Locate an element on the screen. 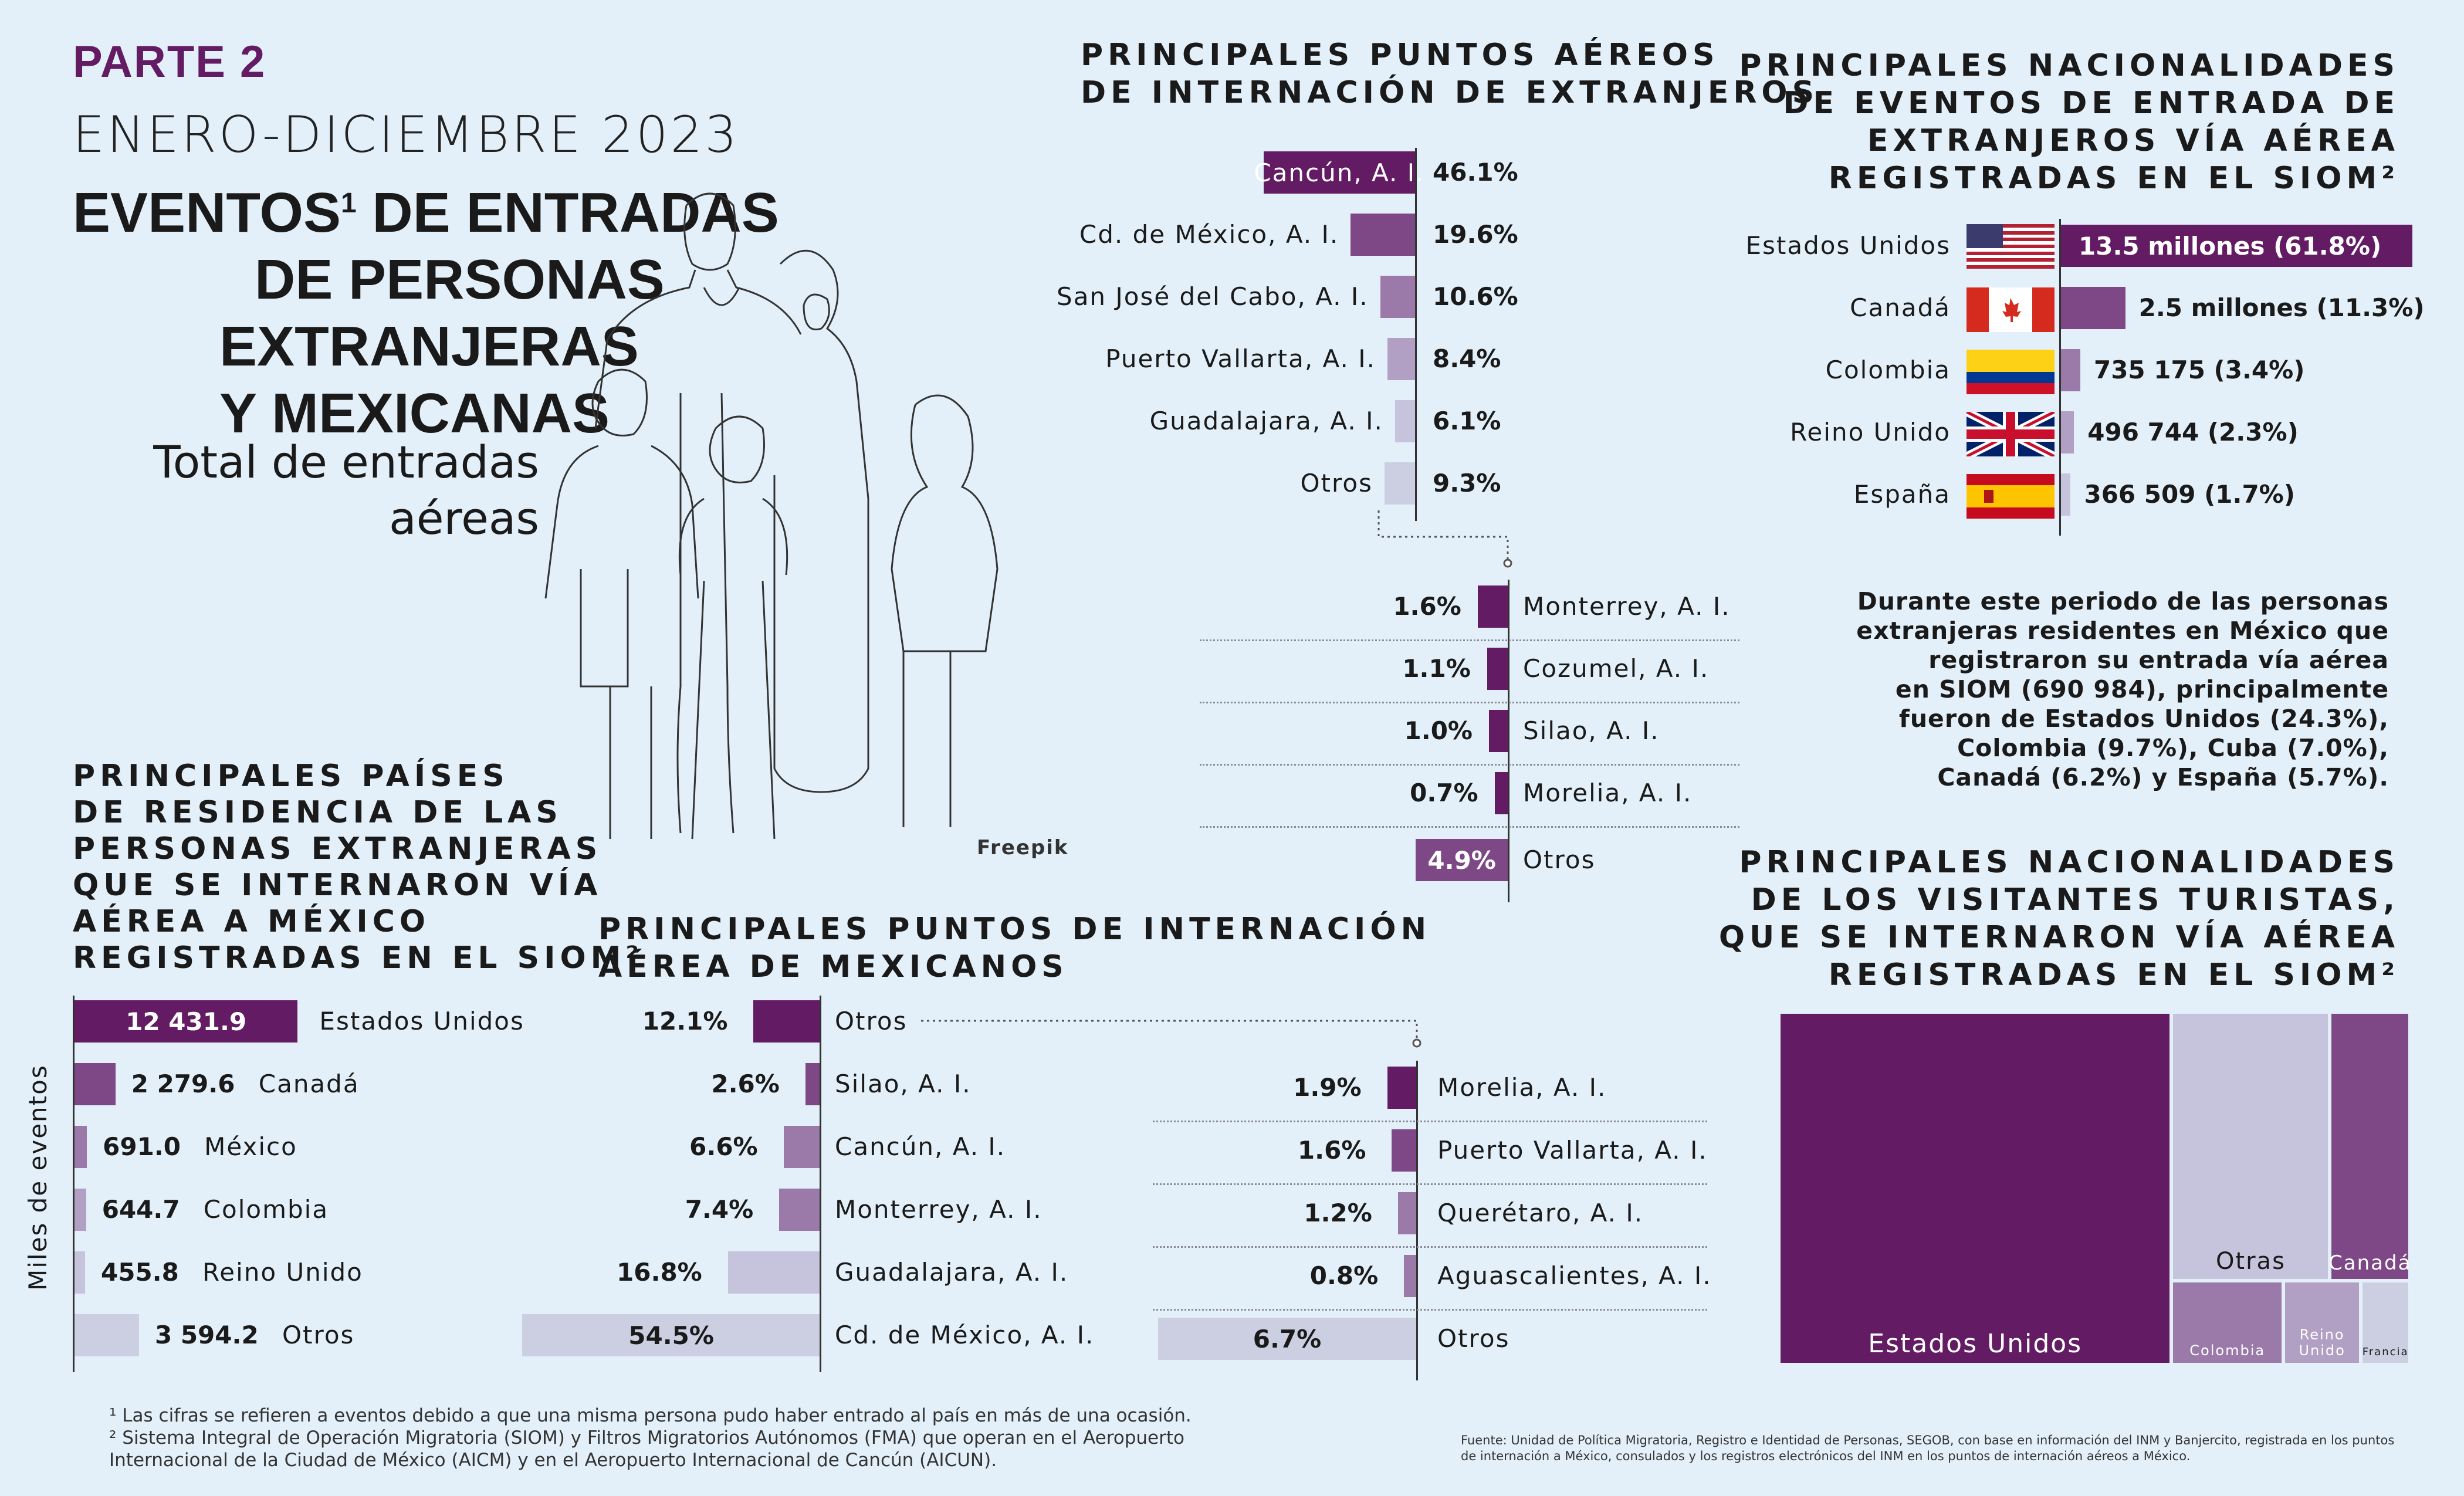 The image size is (2464, 1496). treemap-cell: Colombia is located at coordinates (2227, 1322).